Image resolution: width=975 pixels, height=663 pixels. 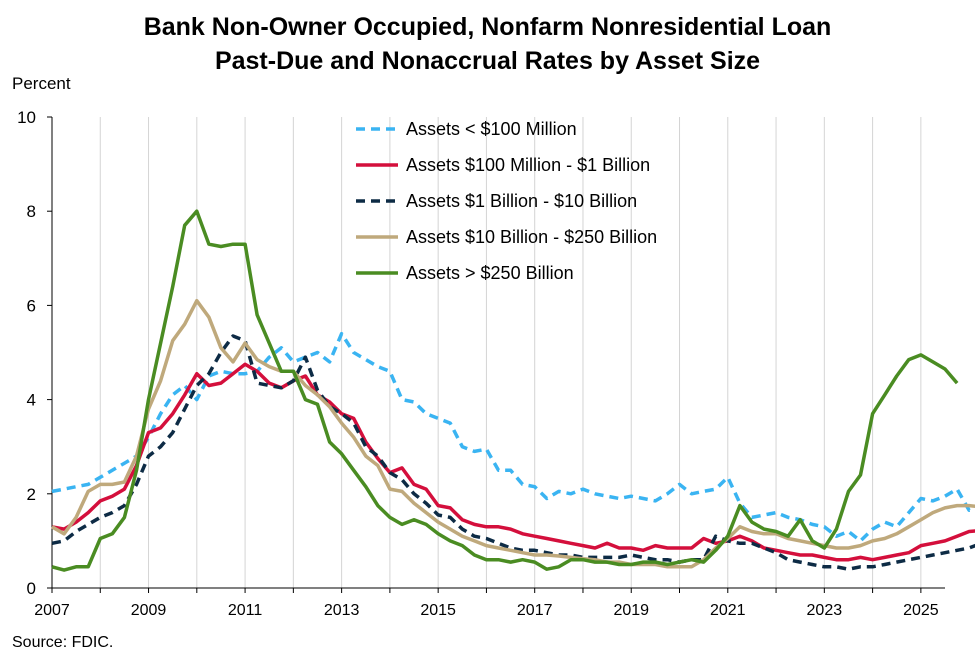 I want to click on legend-label-2: Assets $100 Million - $1 Billion, so click(x=528, y=165).